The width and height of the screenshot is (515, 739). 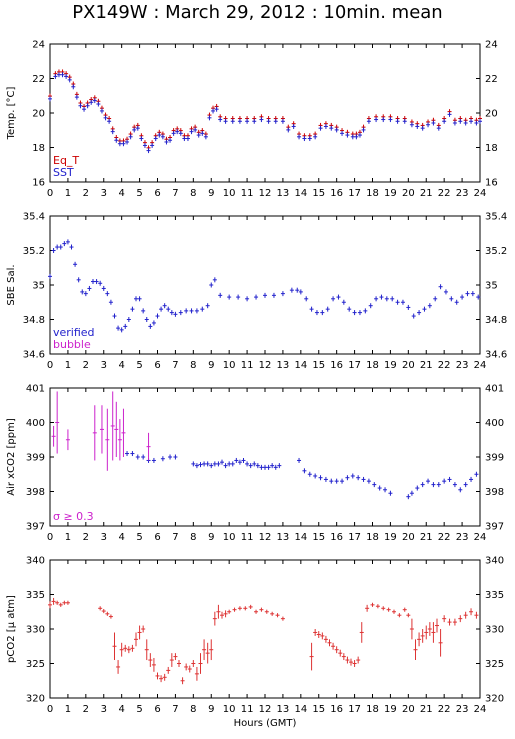 What do you see at coordinates (35, 699) in the screenshot?
I see `y-tick-label: 320` at bounding box center [35, 699].